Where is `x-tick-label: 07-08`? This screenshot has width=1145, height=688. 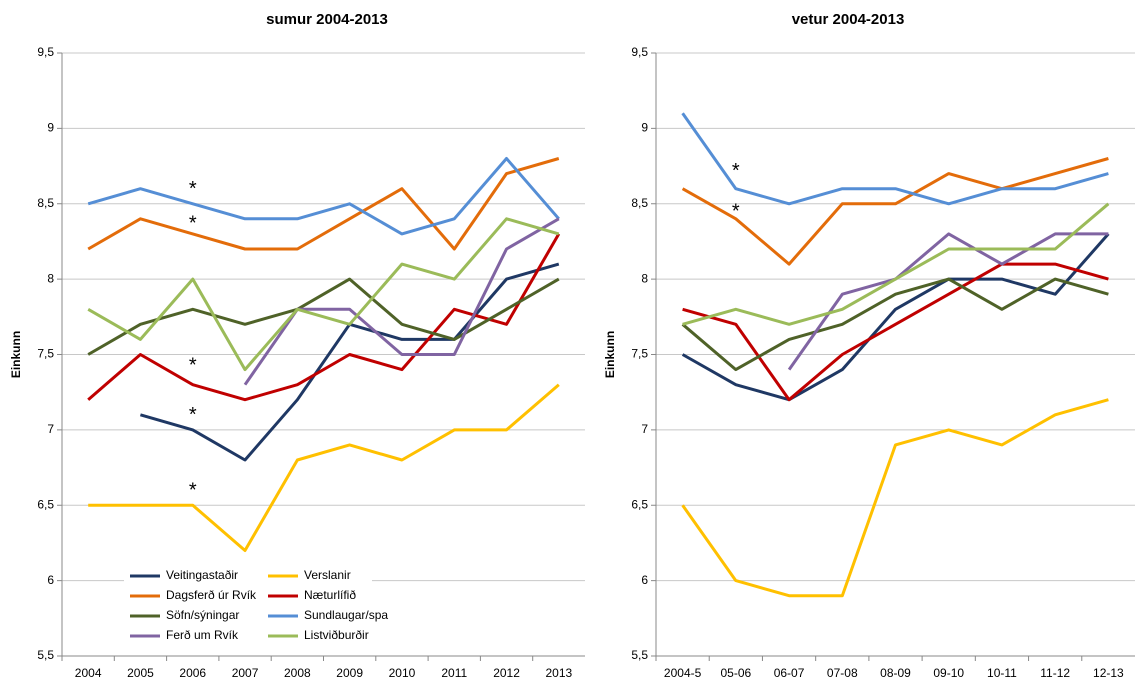
x-tick-label: 07-08 is located at coordinates (842, 673).